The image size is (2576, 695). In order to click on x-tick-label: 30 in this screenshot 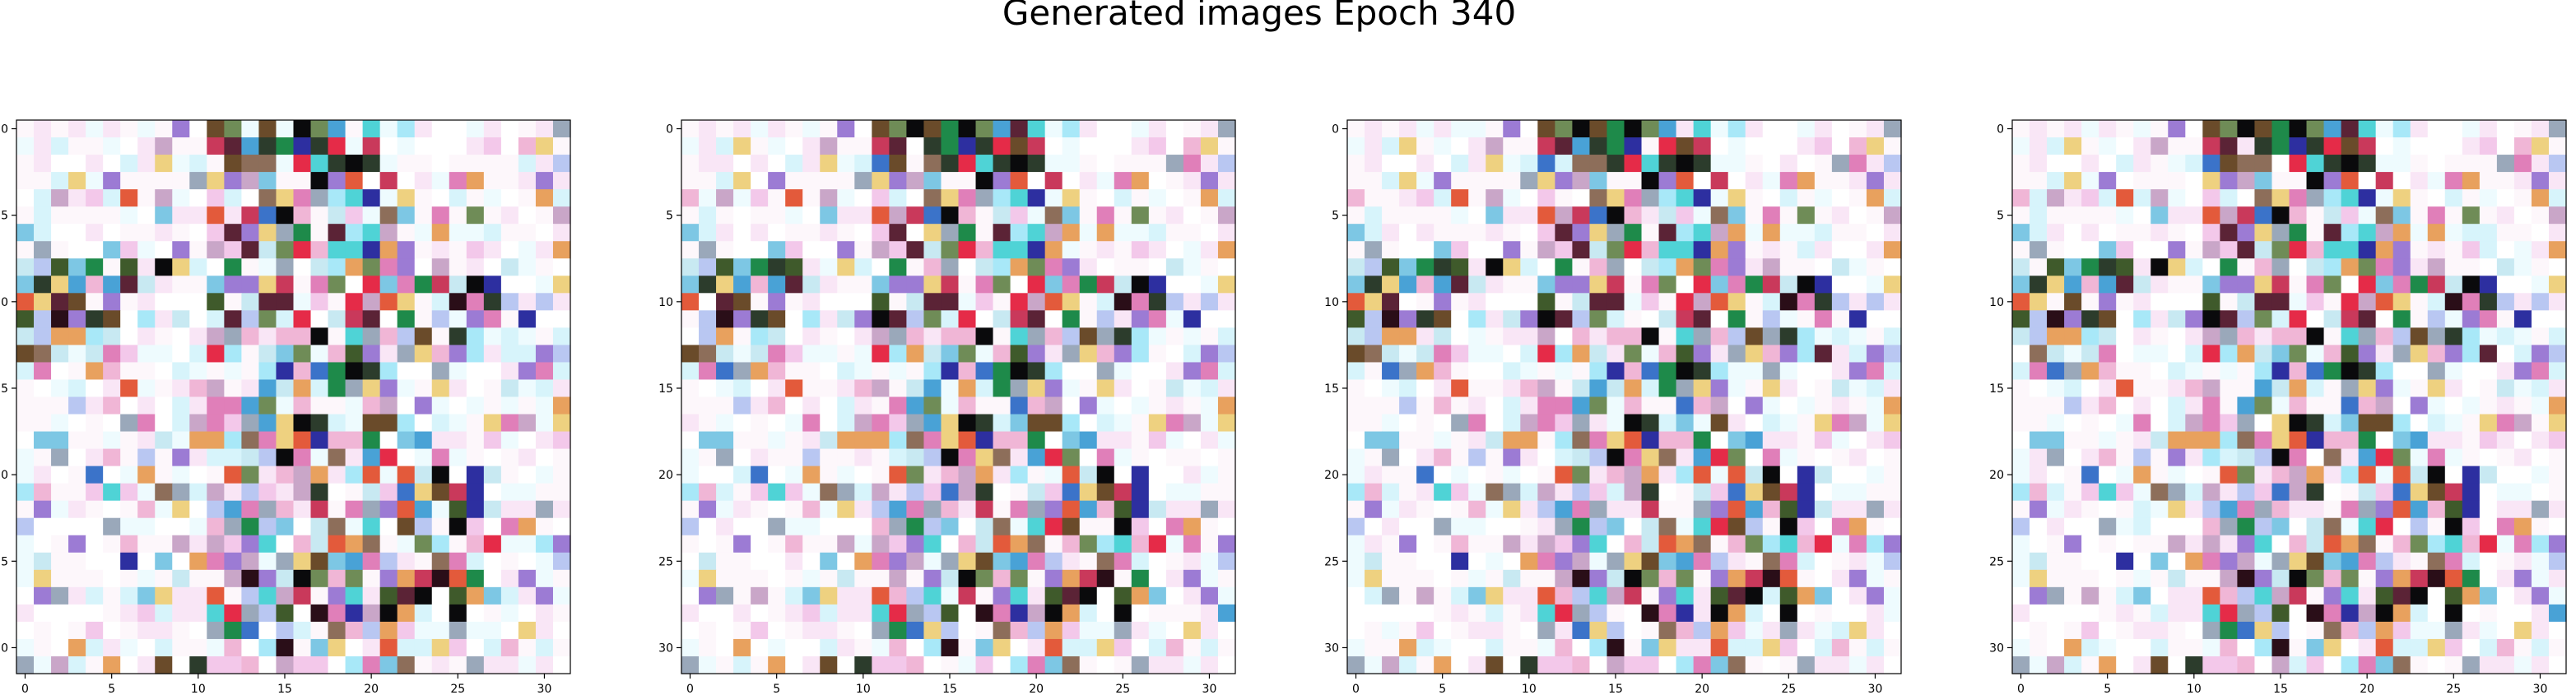, I will do `click(1875, 689)`.